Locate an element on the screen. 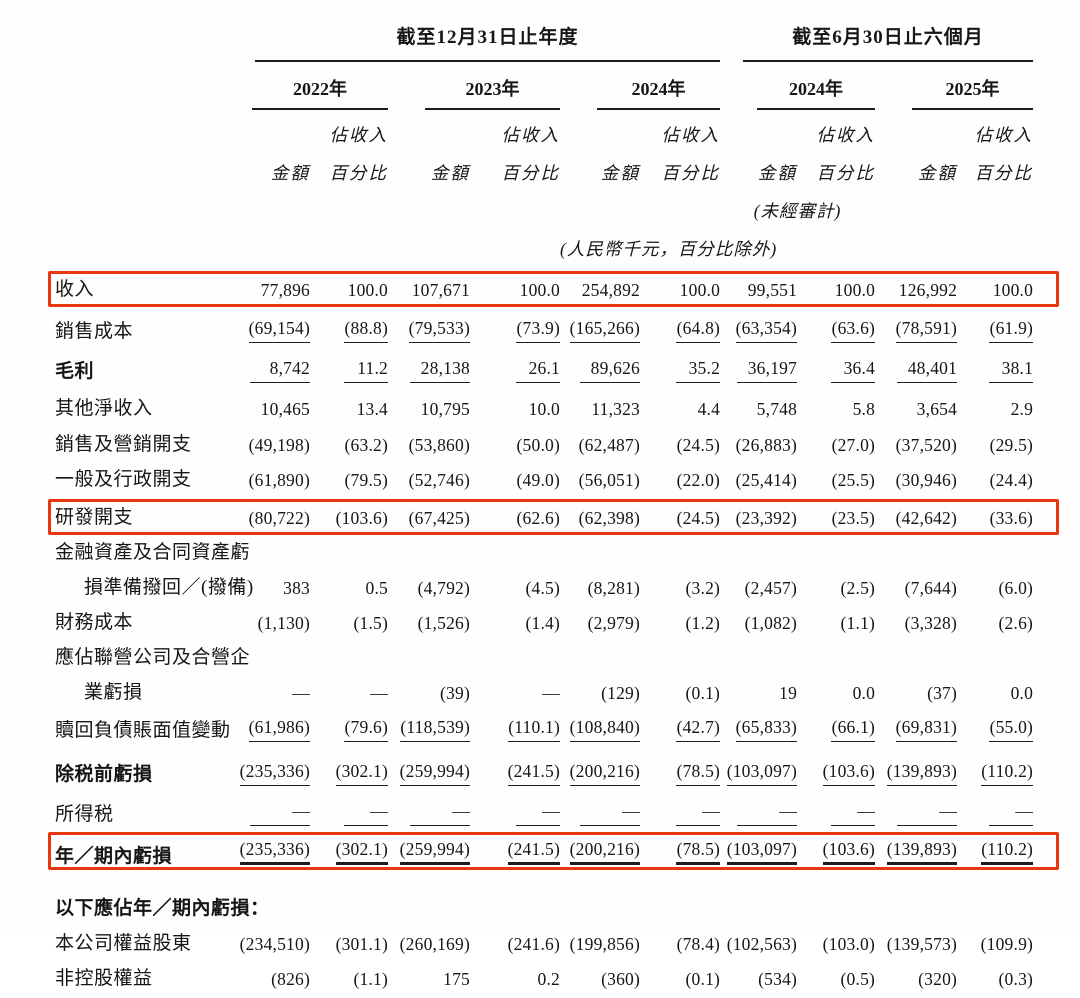  value-rule: (69,154) is located at coordinates (279, 330).